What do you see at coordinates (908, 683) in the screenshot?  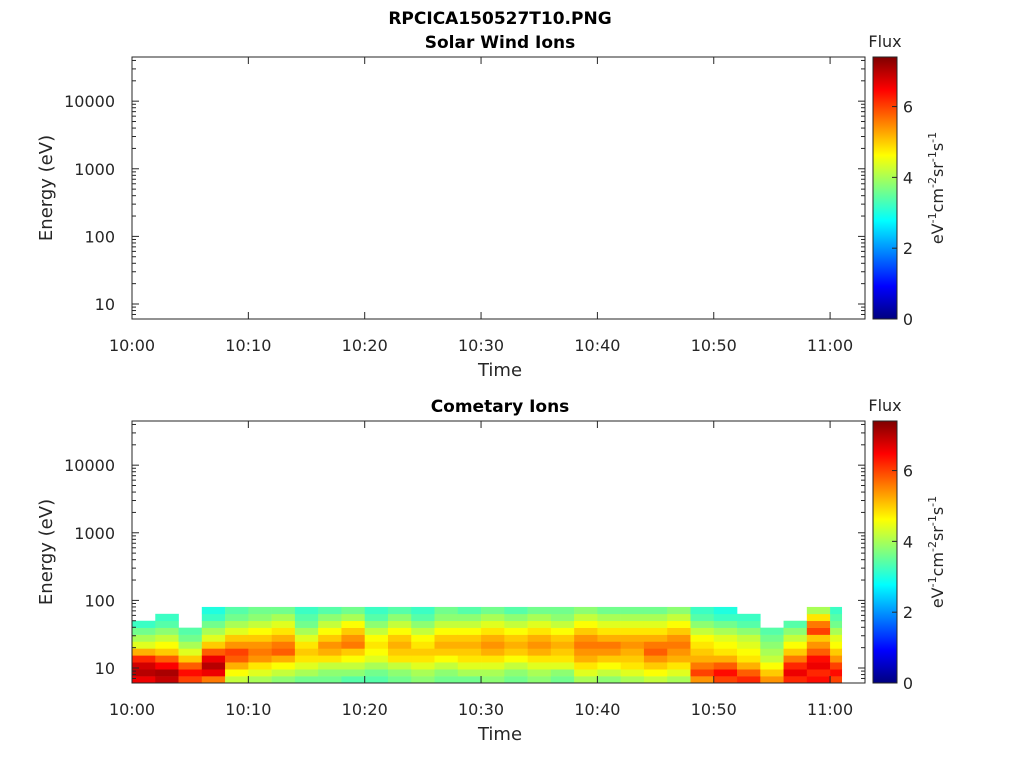 I see `colorbar-tick-label: 0` at bounding box center [908, 683].